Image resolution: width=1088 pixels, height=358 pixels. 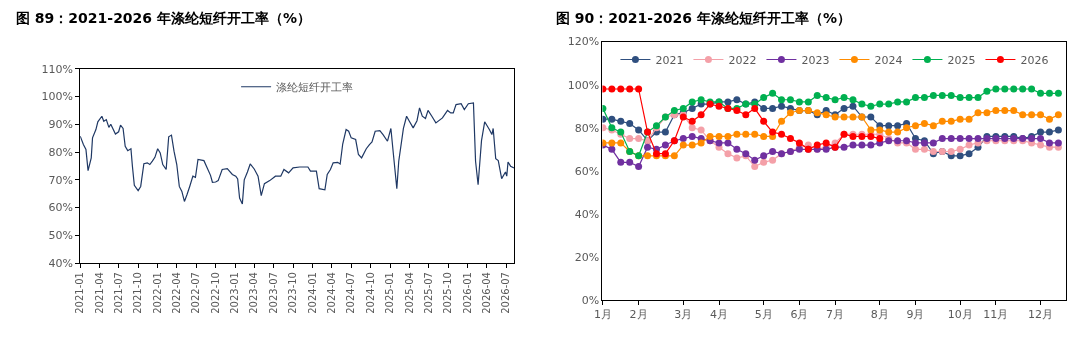 What do you see at coordinates (961, 60) in the screenshot?
I see `legend-label: 2025` at bounding box center [961, 60].